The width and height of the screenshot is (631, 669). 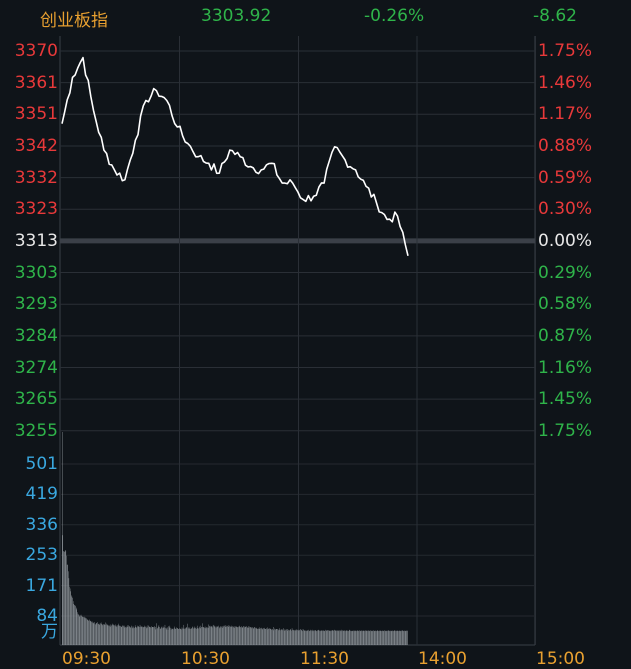 I want to click on price-axis-label: 3342, so click(x=36, y=145).